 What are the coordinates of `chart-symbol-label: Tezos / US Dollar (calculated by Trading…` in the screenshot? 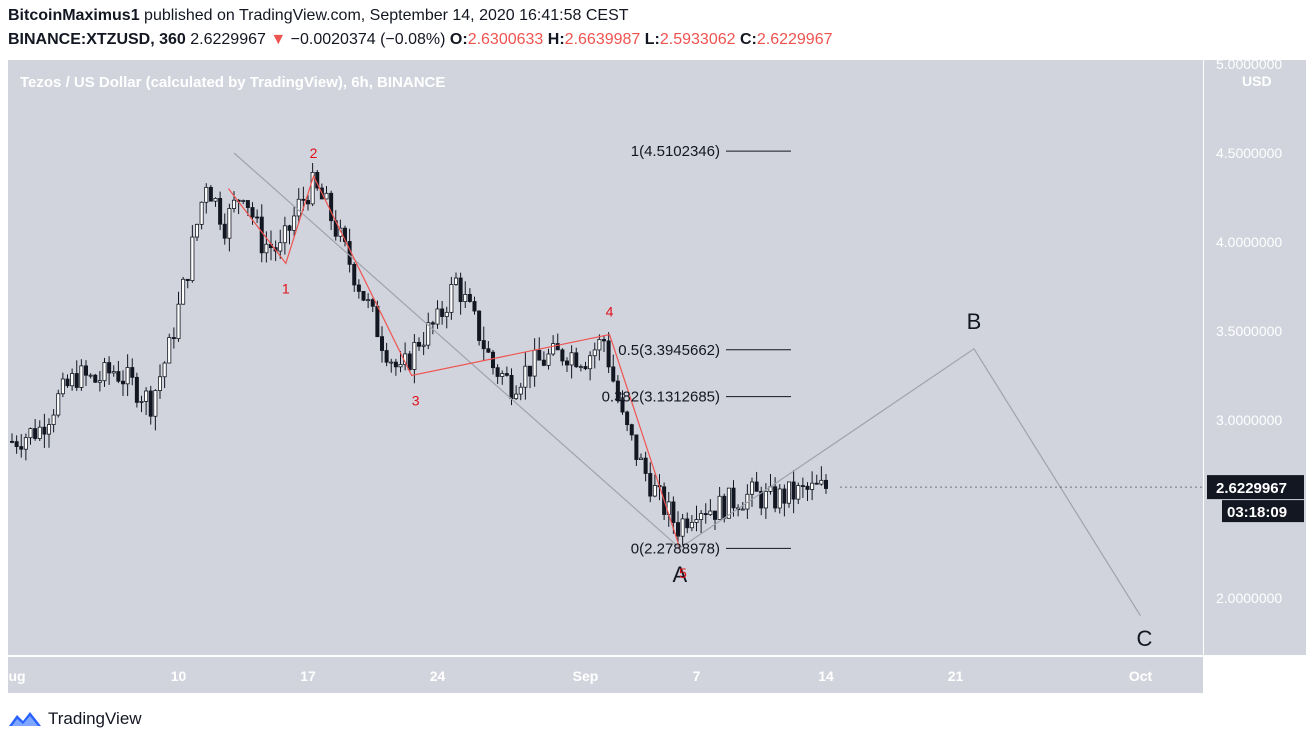 It's located at (233, 82).